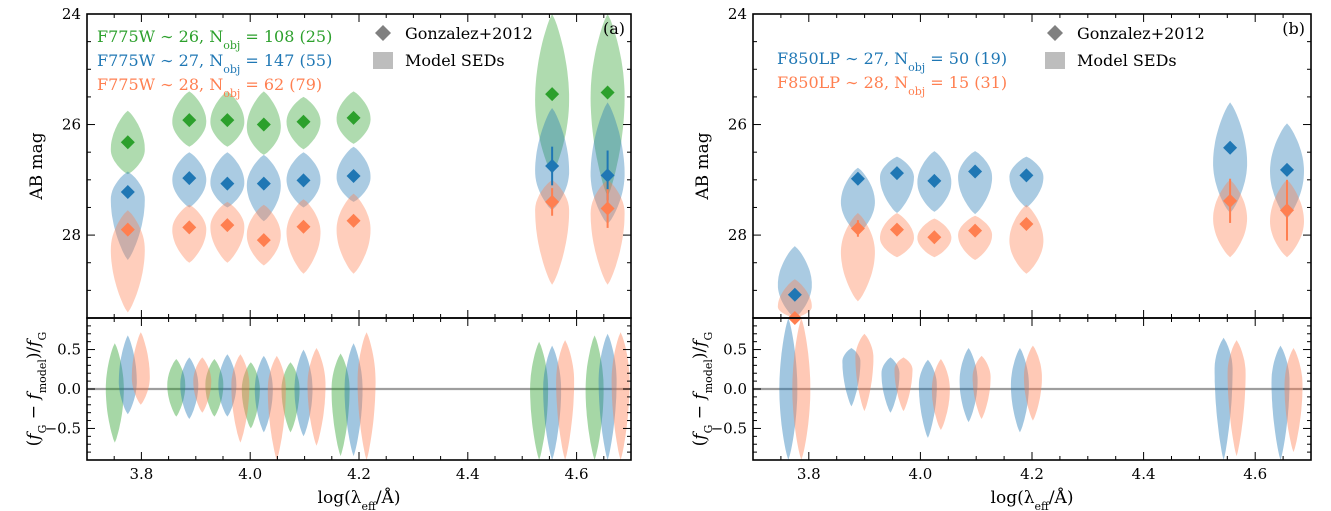 This screenshot has height=511, width=1331. Describe the element at coordinates (63, 428) in the screenshot. I see `bottom-y-tick-label: −0.5` at that location.